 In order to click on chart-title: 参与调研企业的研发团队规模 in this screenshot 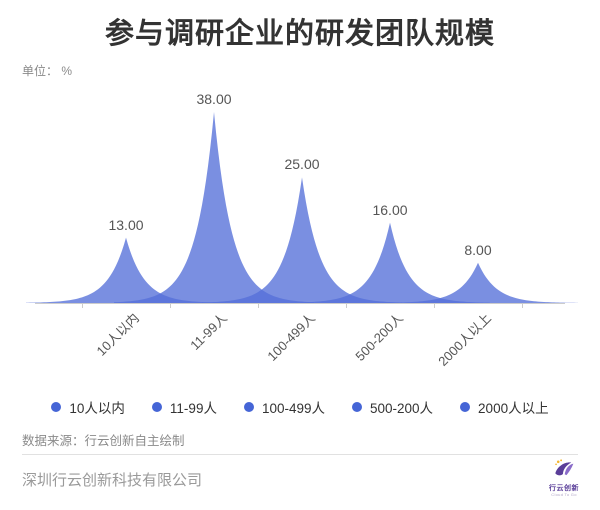, I will do `click(299, 34)`.